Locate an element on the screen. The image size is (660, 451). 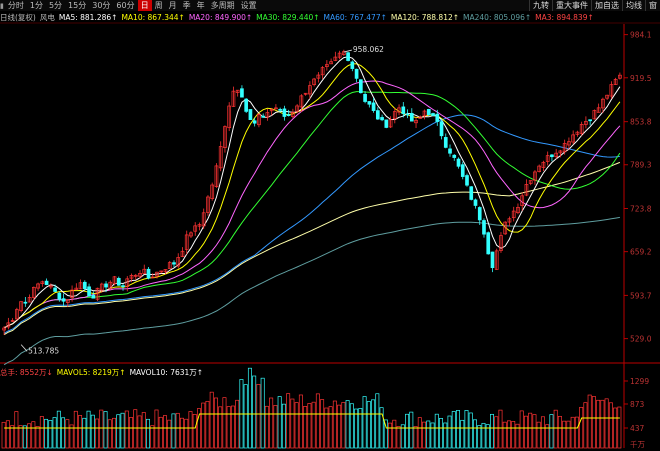
right-tab-2: 加自选 is located at coordinates (606, 5).